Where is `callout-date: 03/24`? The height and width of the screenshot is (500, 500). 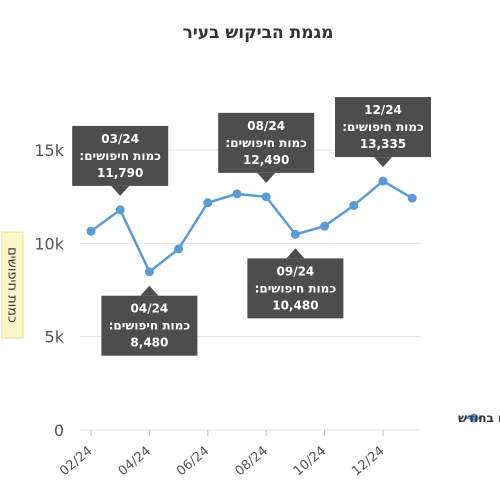 callout-date: 03/24 is located at coordinates (120, 139).